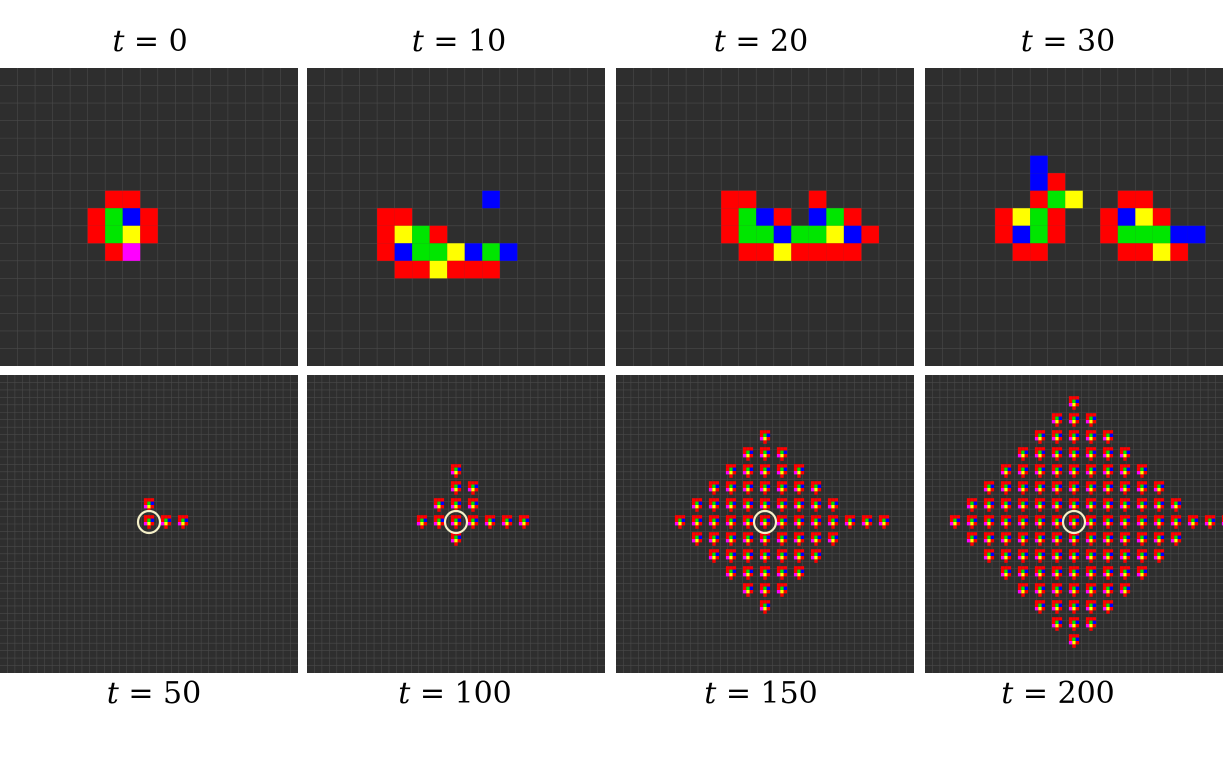  Describe the element at coordinates (149, 524) in the screenshot. I see `grid-lines` at that location.